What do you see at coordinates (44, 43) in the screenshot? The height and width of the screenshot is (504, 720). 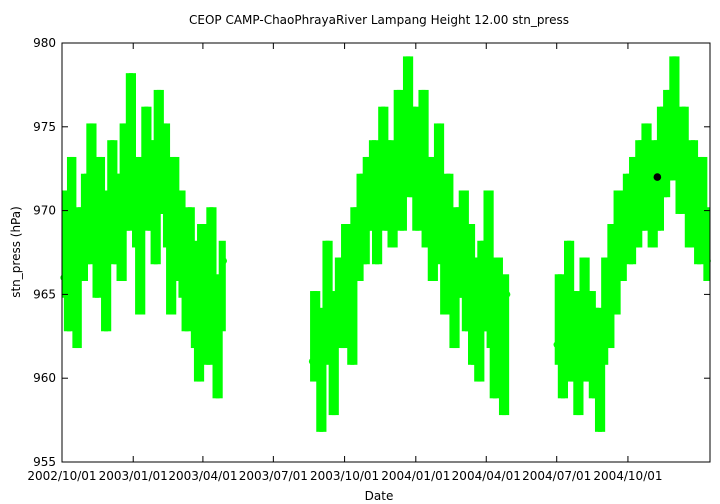 I see `y-tick-label: 980` at bounding box center [44, 43].